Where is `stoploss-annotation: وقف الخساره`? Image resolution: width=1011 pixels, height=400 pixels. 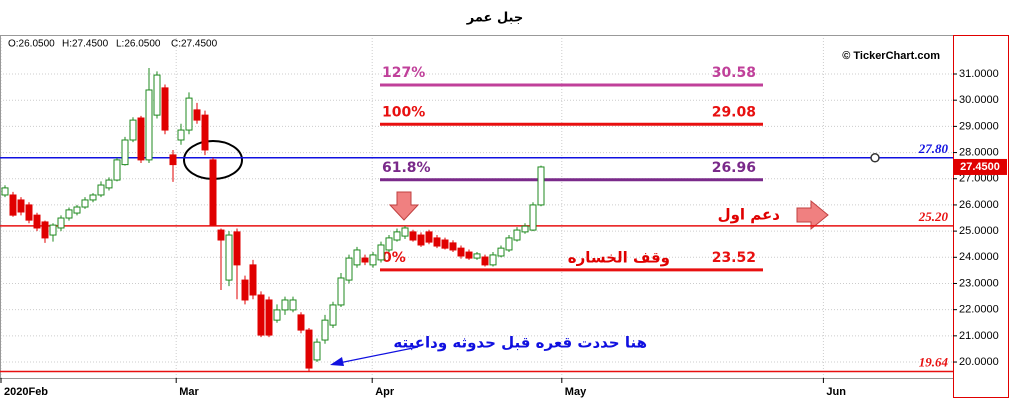 stoploss-annotation: وقف الخساره is located at coordinates (619, 258).